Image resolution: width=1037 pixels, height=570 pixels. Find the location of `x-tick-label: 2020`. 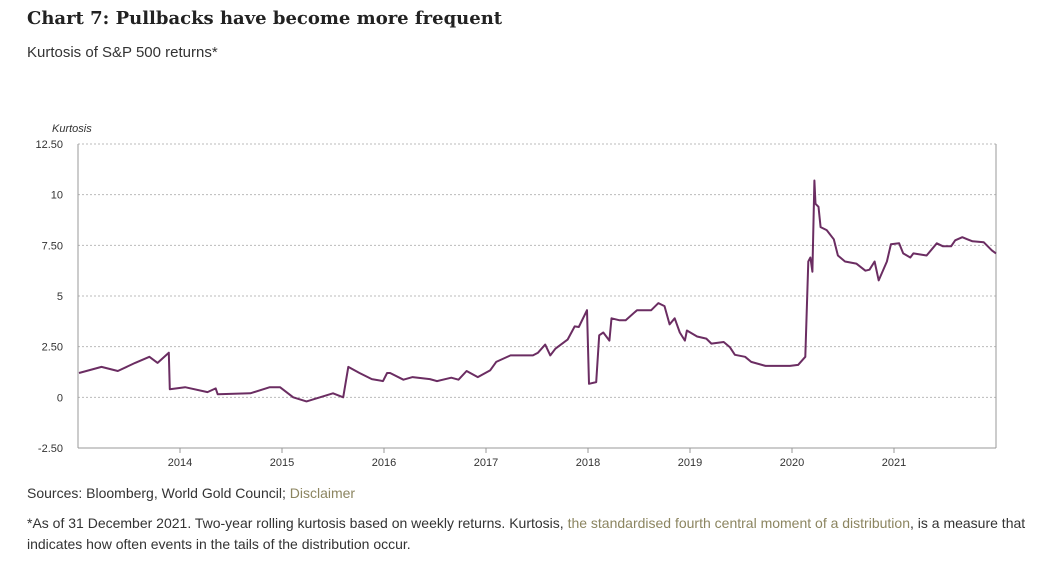

x-tick-label: 2020 is located at coordinates (792, 463).